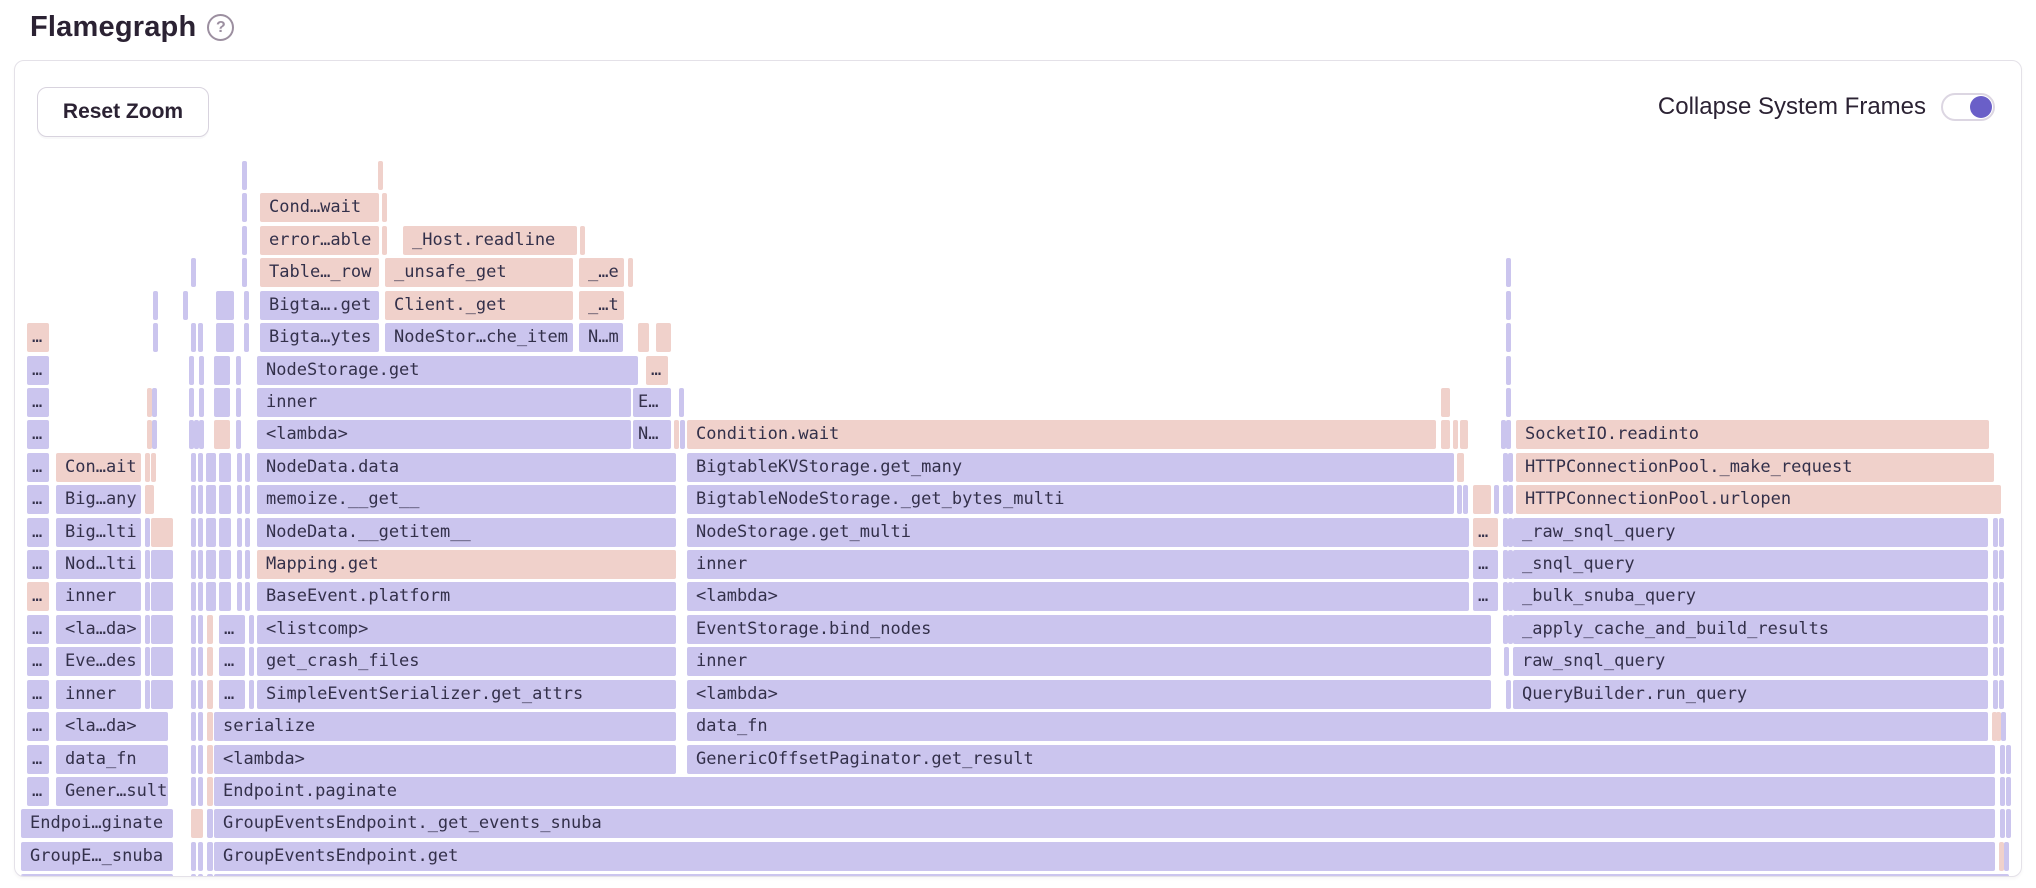 The width and height of the screenshot is (2036, 888). Describe the element at coordinates (466, 694) in the screenshot. I see `flame-frame: SimpleEventSerializer.get_attrs` at that location.